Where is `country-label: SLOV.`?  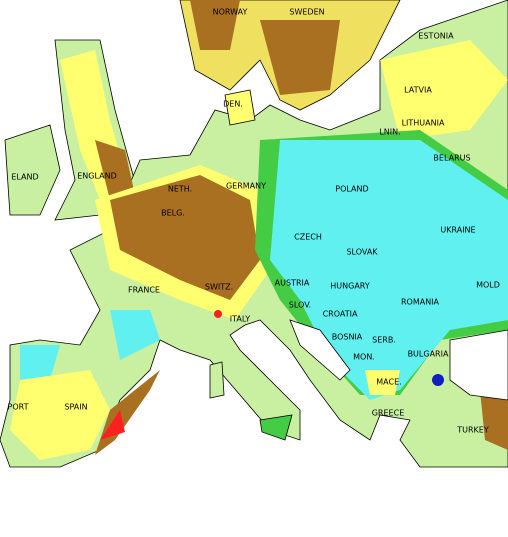
country-label: SLOV. is located at coordinates (300, 305).